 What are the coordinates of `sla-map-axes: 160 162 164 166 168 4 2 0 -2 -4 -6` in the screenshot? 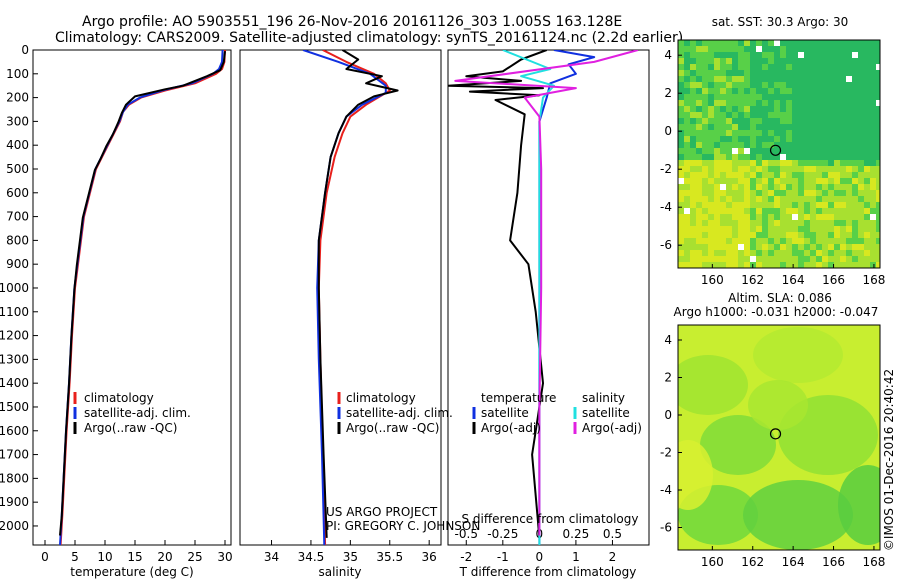 It's located at (772, 451).